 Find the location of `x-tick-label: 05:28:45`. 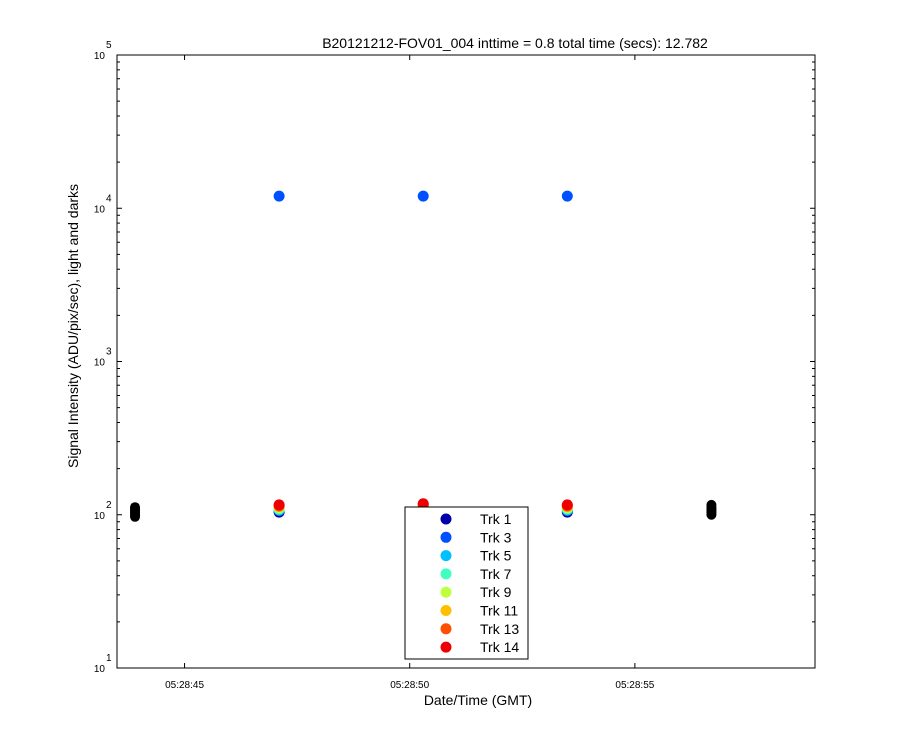

x-tick-label: 05:28:45 is located at coordinates (184, 685).